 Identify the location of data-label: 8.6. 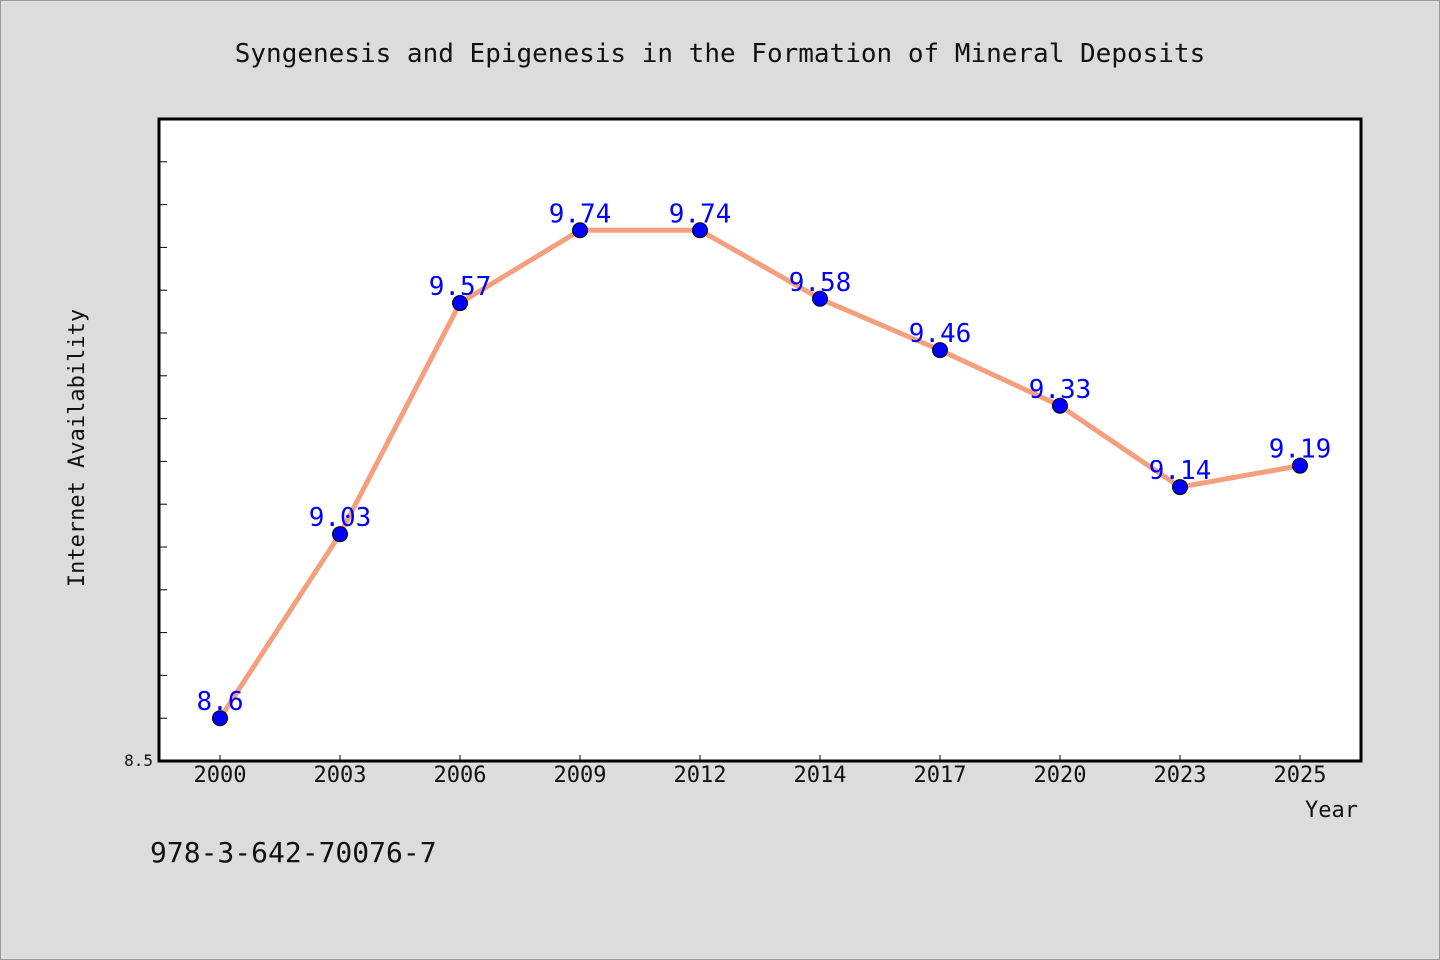
(220, 702).